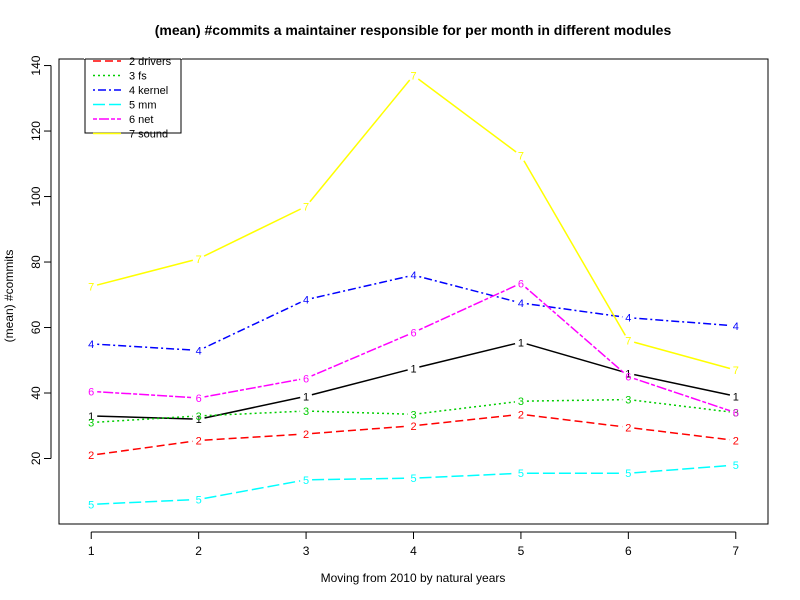  What do you see at coordinates (413, 485) in the screenshot?
I see `series-5: 5 5 5 5 5 5 5` at bounding box center [413, 485].